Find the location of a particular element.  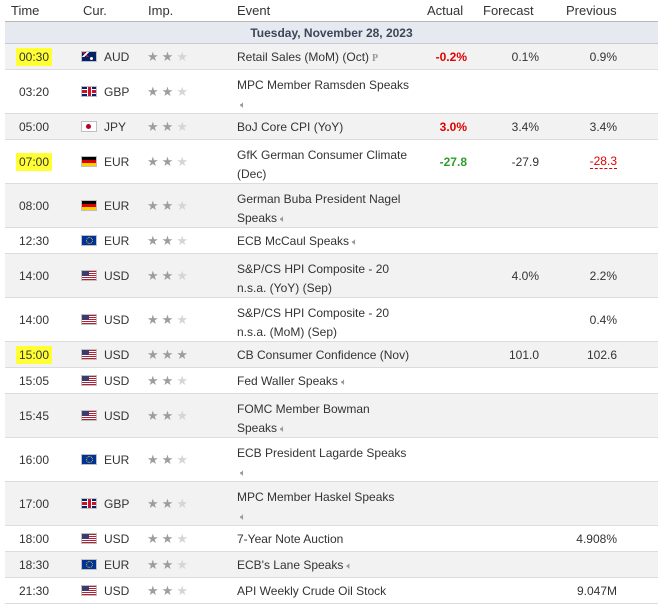

germany-flag-icon is located at coordinates (89, 161).